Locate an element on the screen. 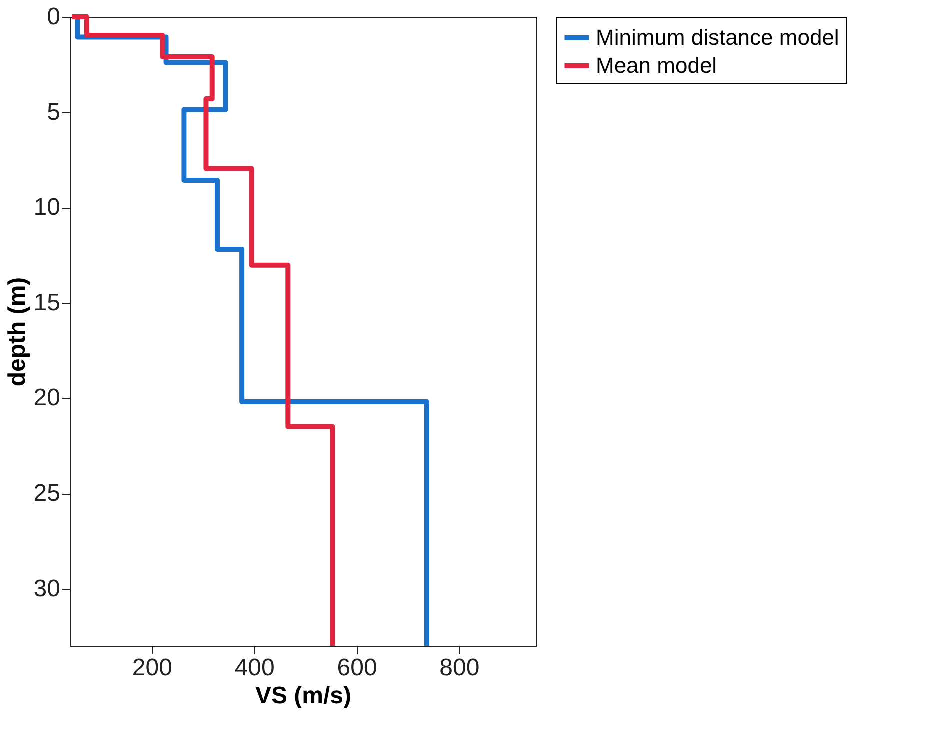  y-tick-label: 0 is located at coordinates (53, 17).